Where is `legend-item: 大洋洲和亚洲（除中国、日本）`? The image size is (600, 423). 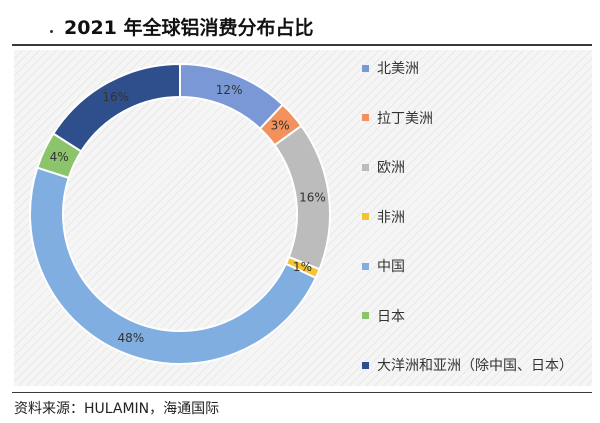 legend-item: 大洋洲和亚洲（除中国、日本） is located at coordinates (467, 365).